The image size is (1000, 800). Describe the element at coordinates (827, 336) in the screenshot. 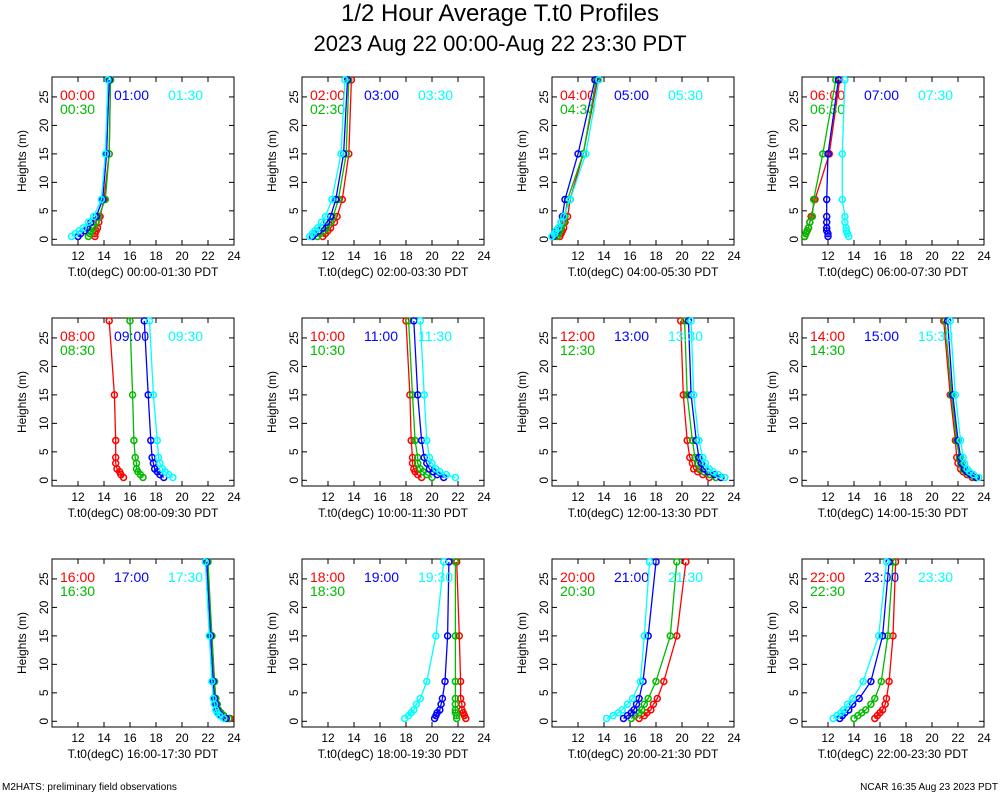

I see `legend-label: 14:00` at that location.